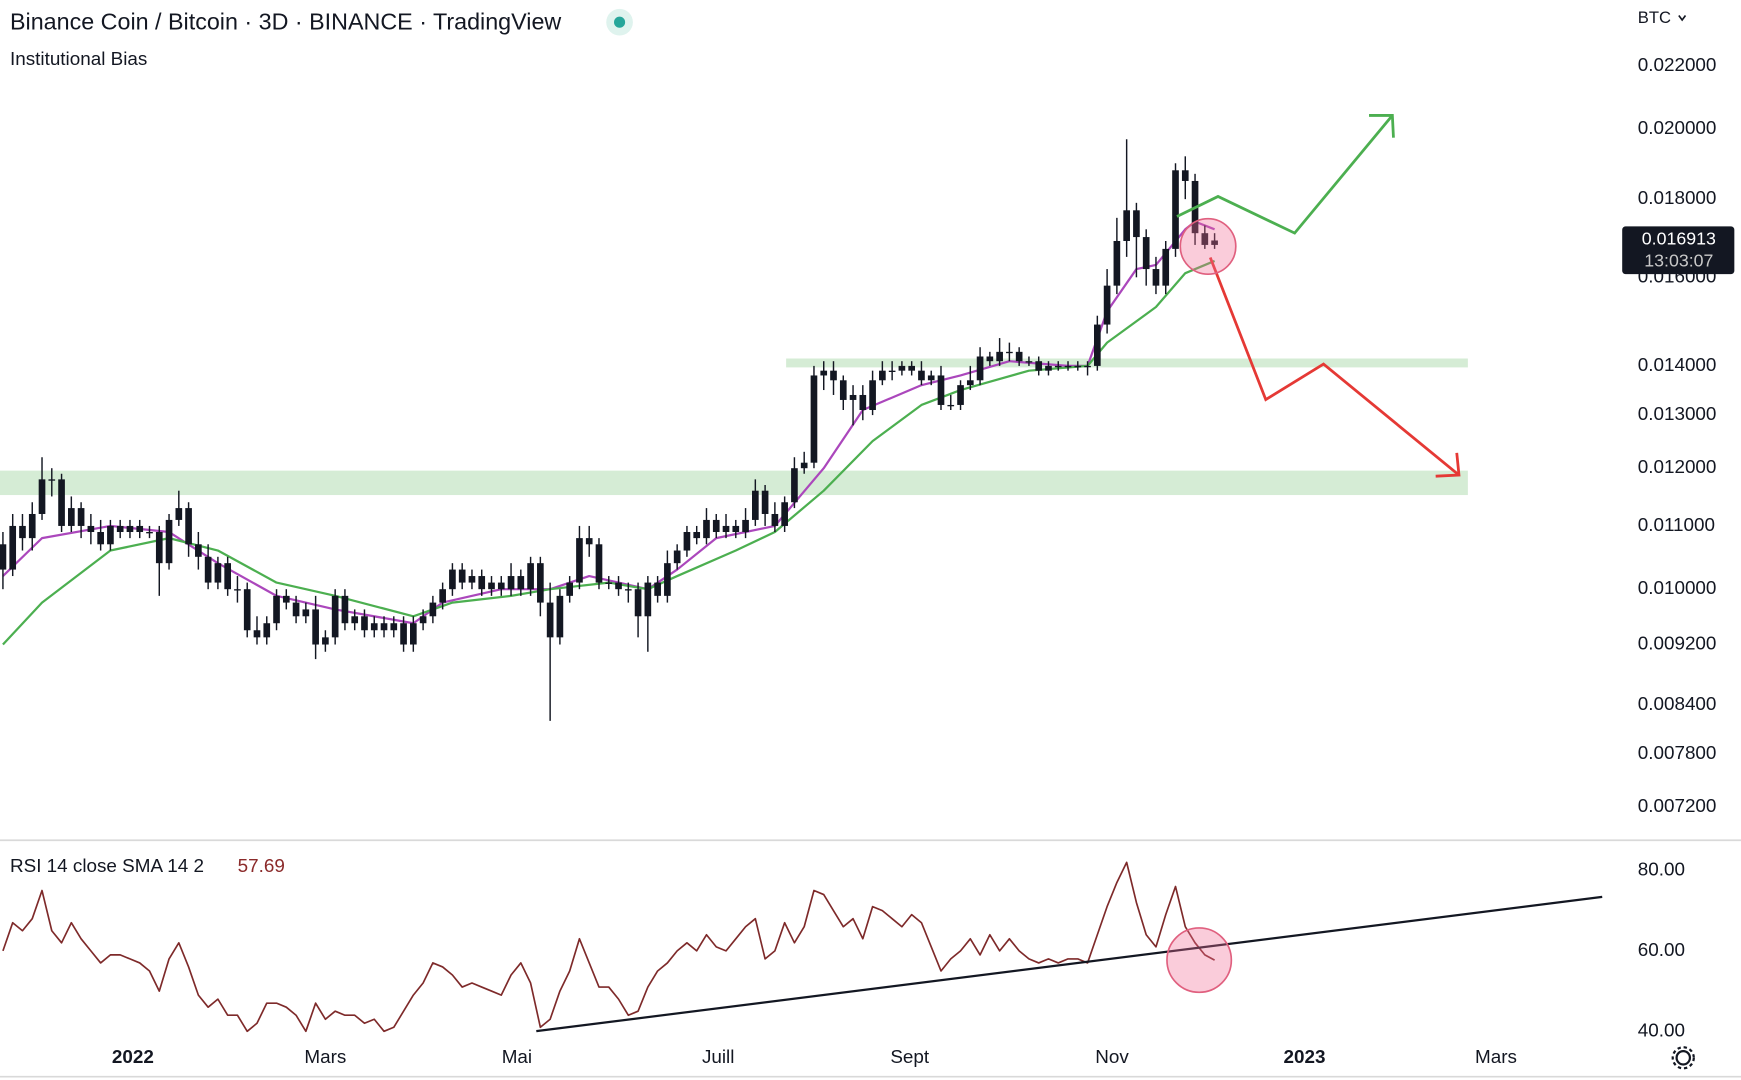 The width and height of the screenshot is (1741, 1080). I want to click on y-tick-label: 0.013000, so click(1677, 413).